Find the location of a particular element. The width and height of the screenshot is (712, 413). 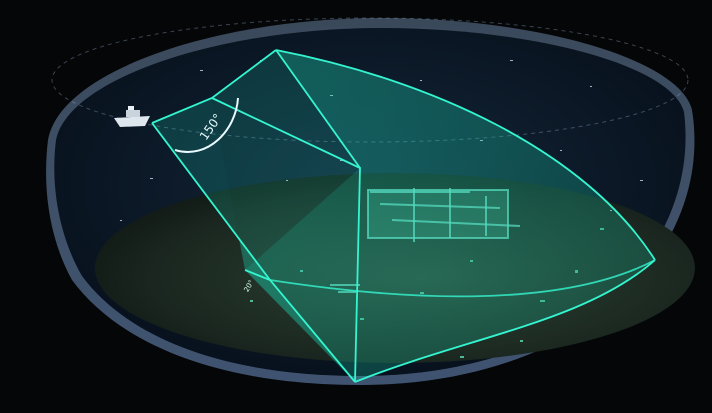

boat-icon is located at coordinates (132, 116).